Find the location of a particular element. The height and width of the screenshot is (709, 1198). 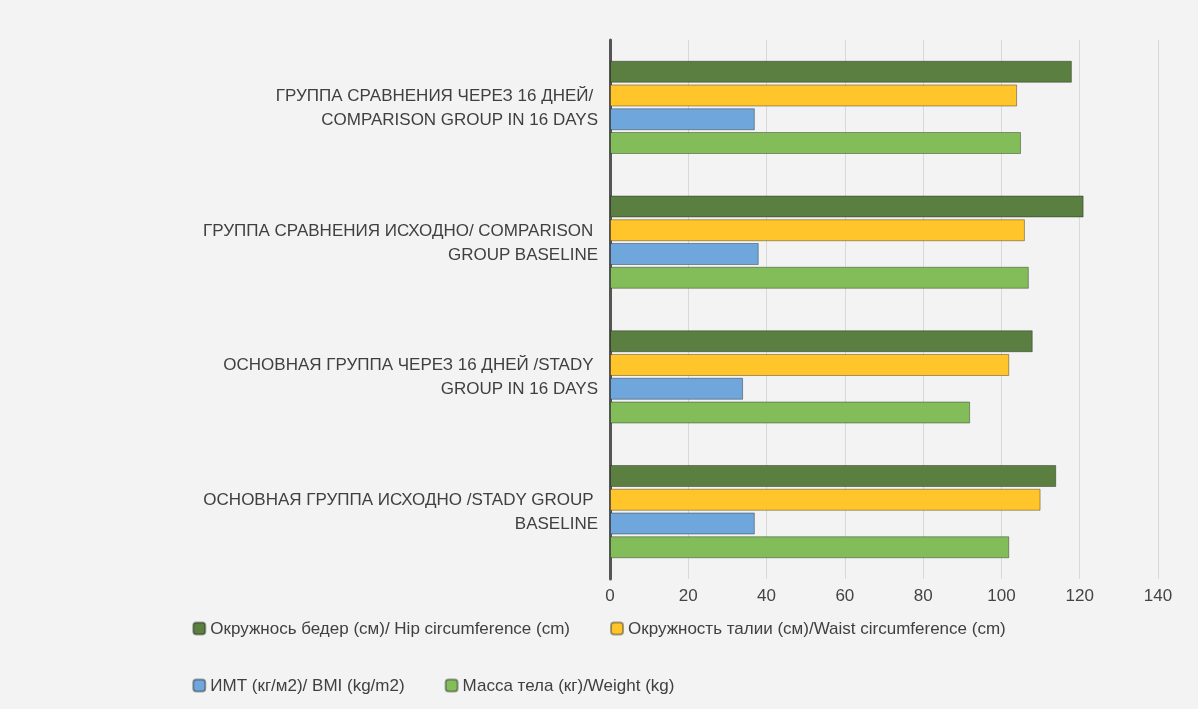

legend-label: Масса тела (кг)/Weight (kg) is located at coordinates (568, 685).